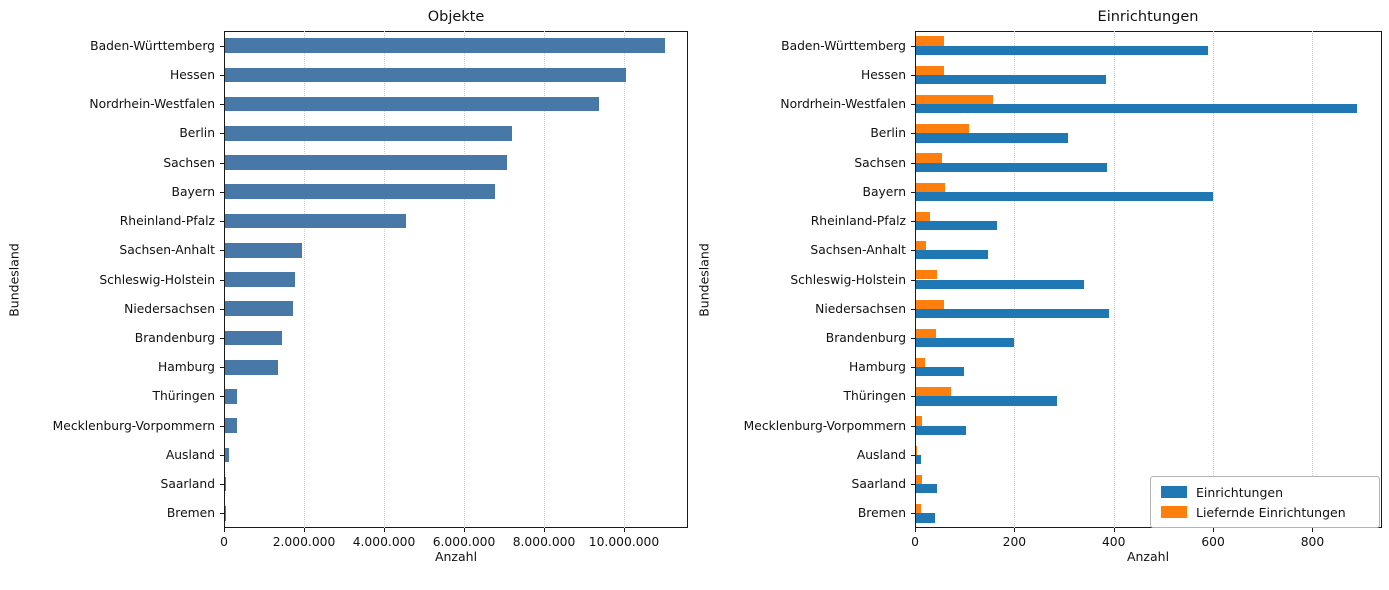 The width and height of the screenshot is (1389, 590). I want to click on bar-hamburg, so click(252, 367).